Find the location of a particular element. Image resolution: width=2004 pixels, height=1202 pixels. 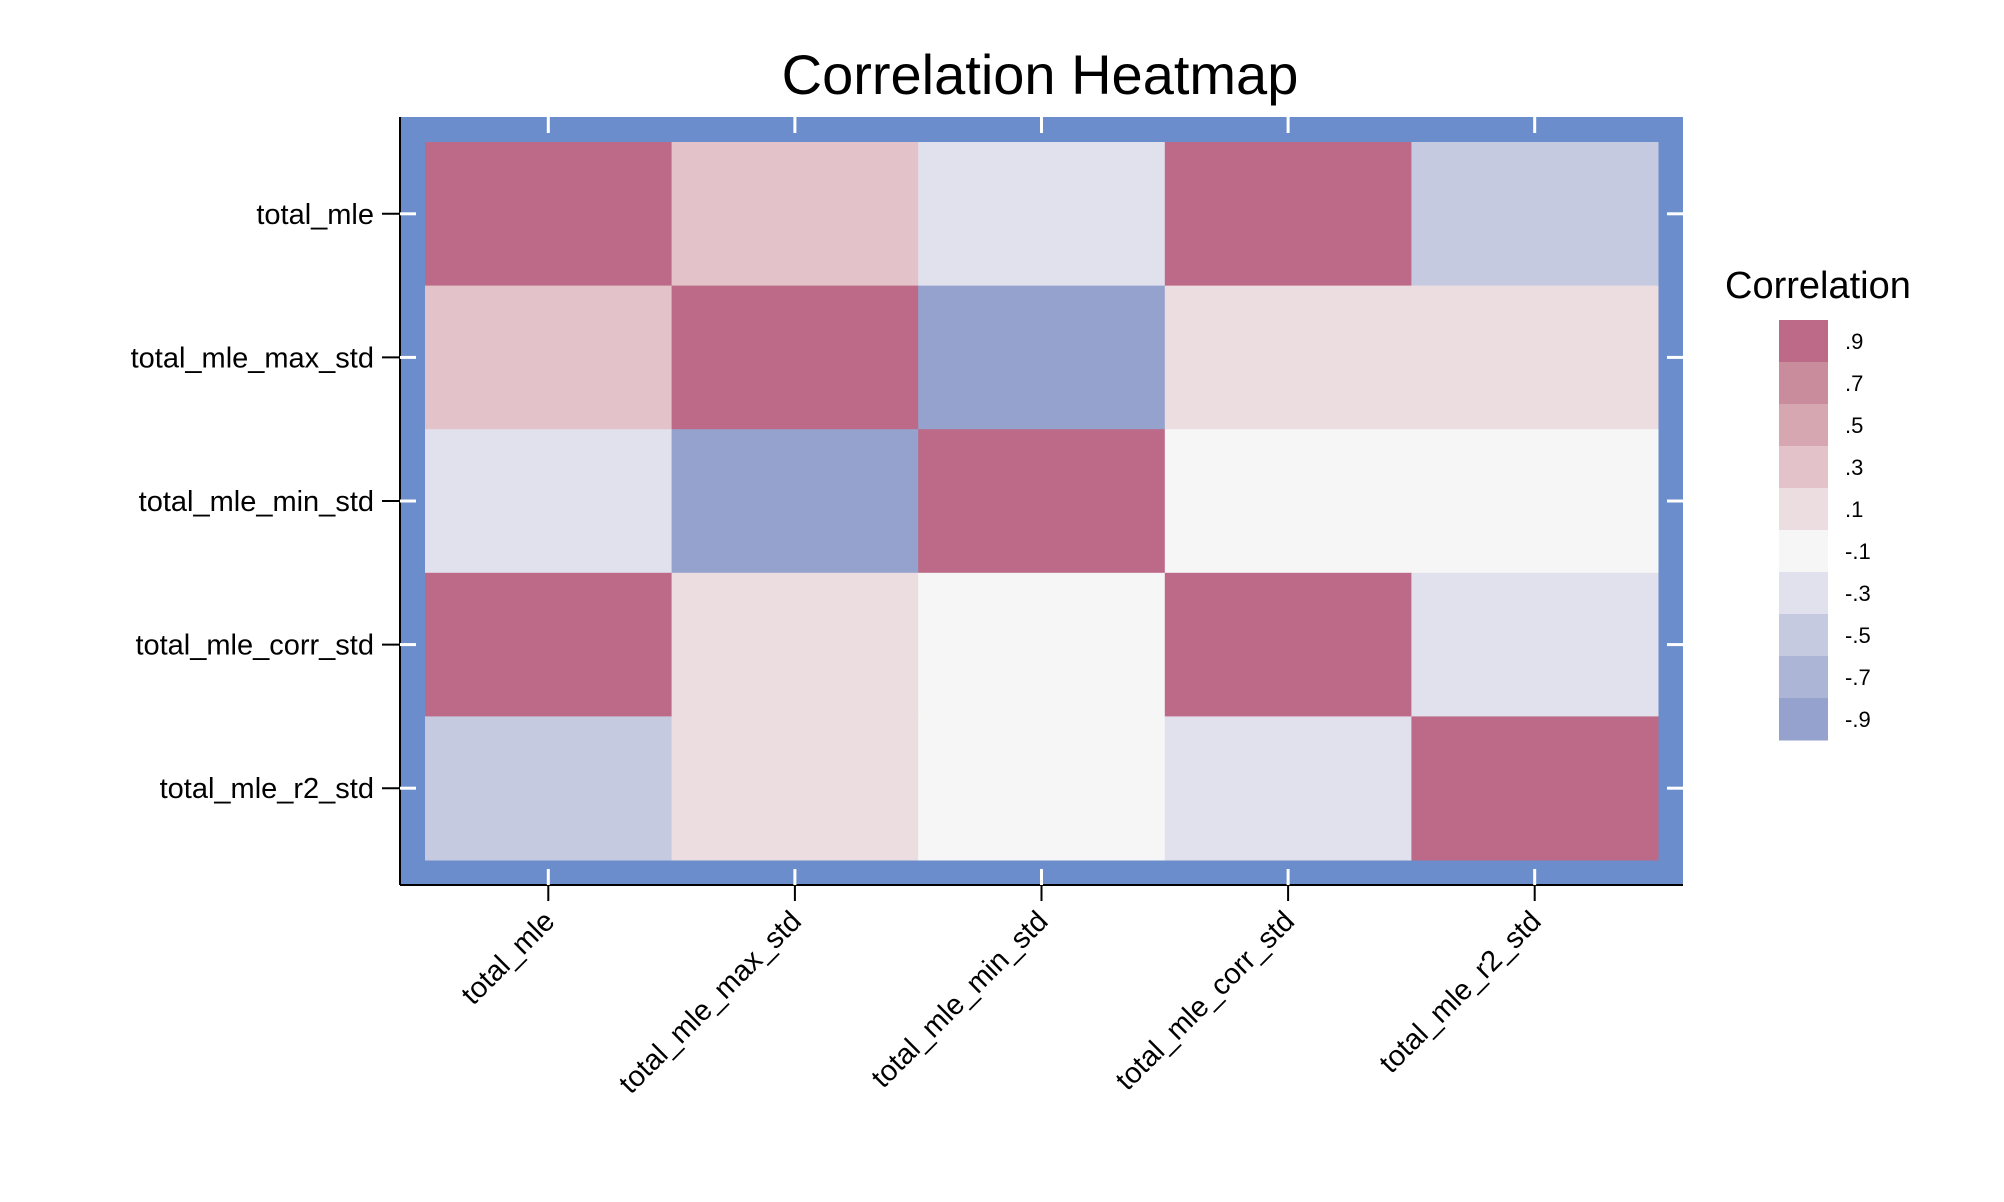

legend-label: -.1 is located at coordinates (1858, 551).